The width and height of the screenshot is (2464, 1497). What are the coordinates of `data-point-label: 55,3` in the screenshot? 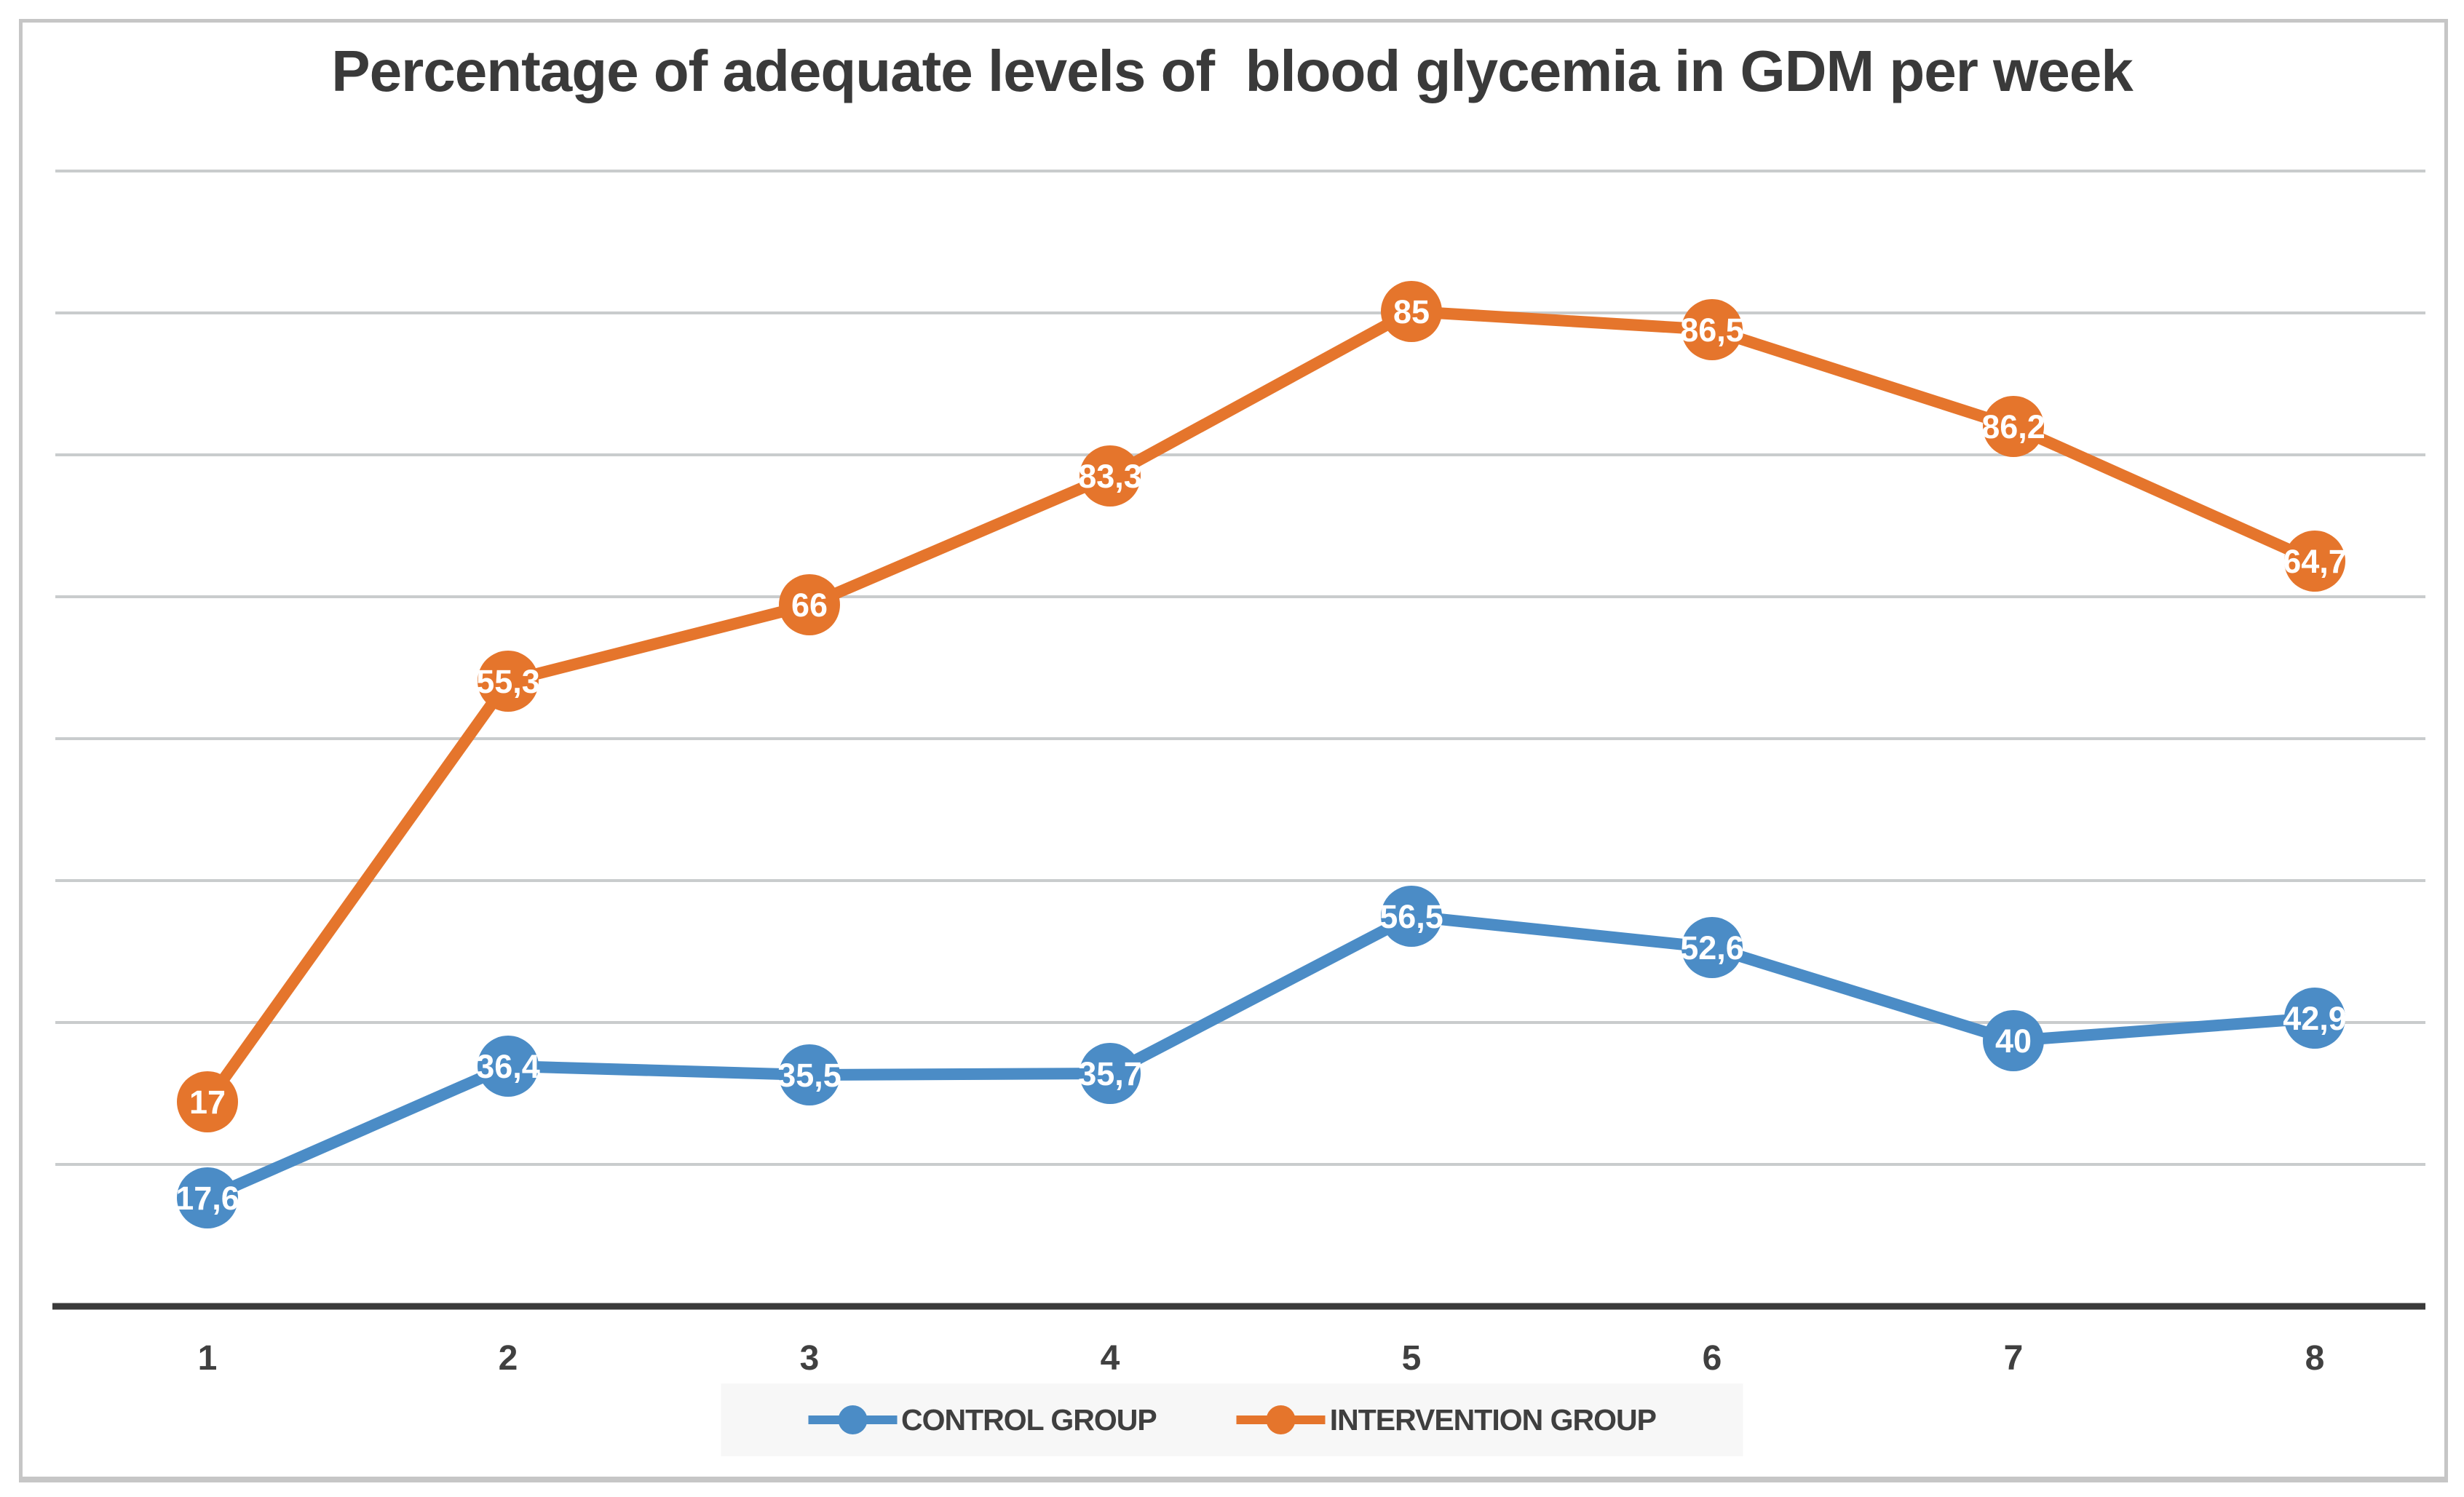 It's located at (508, 681).